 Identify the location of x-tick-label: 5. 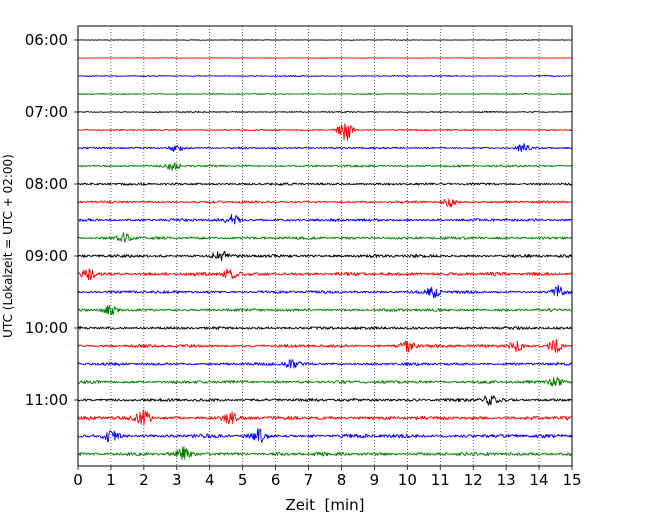
(243, 480).